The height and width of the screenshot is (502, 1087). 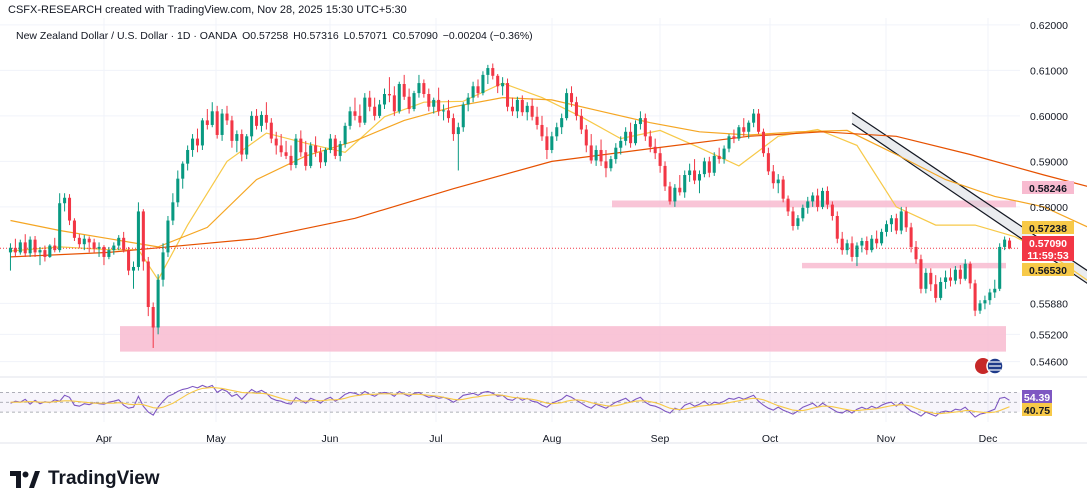 I want to click on time-axis: Apr May Jun Jul Aug Sep Oct Nov Dec, so click(x=547, y=439).